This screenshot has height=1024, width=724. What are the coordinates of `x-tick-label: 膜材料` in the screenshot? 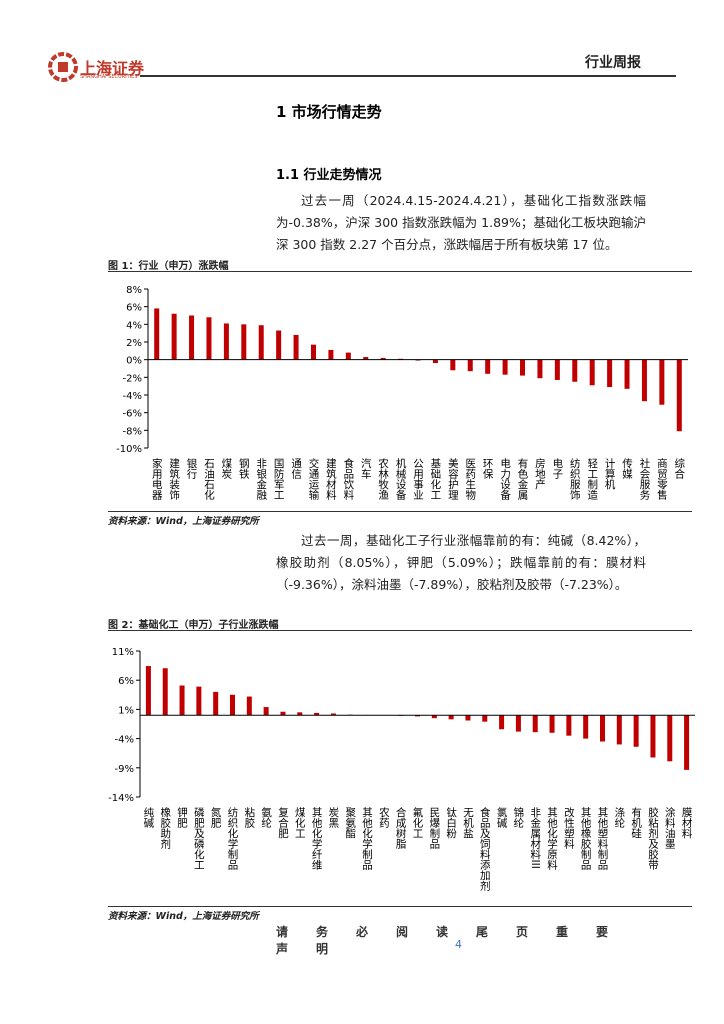 It's located at (687, 823).